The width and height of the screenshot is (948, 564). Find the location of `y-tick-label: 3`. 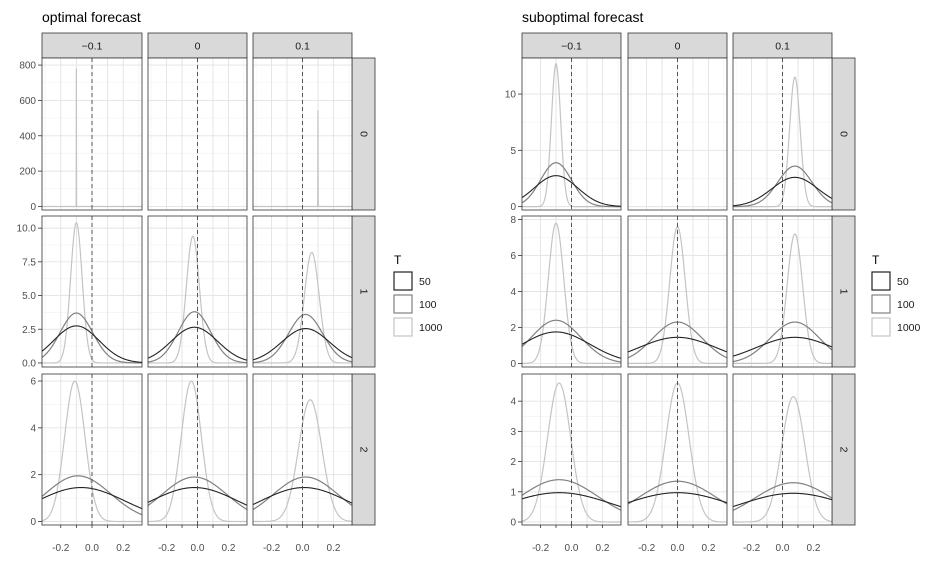

y-tick-label: 3 is located at coordinates (513, 432).